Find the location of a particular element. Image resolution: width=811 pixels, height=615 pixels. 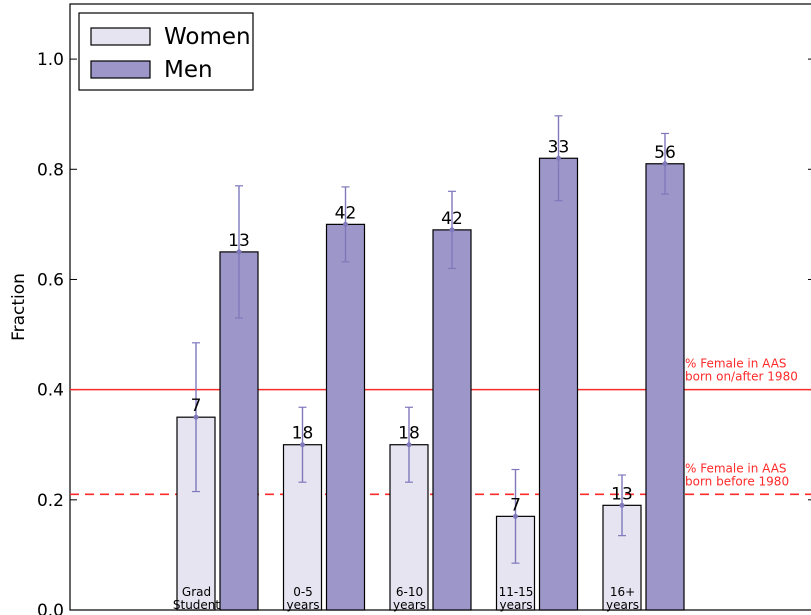

x-category-label: 16+ is located at coordinates (622, 592).